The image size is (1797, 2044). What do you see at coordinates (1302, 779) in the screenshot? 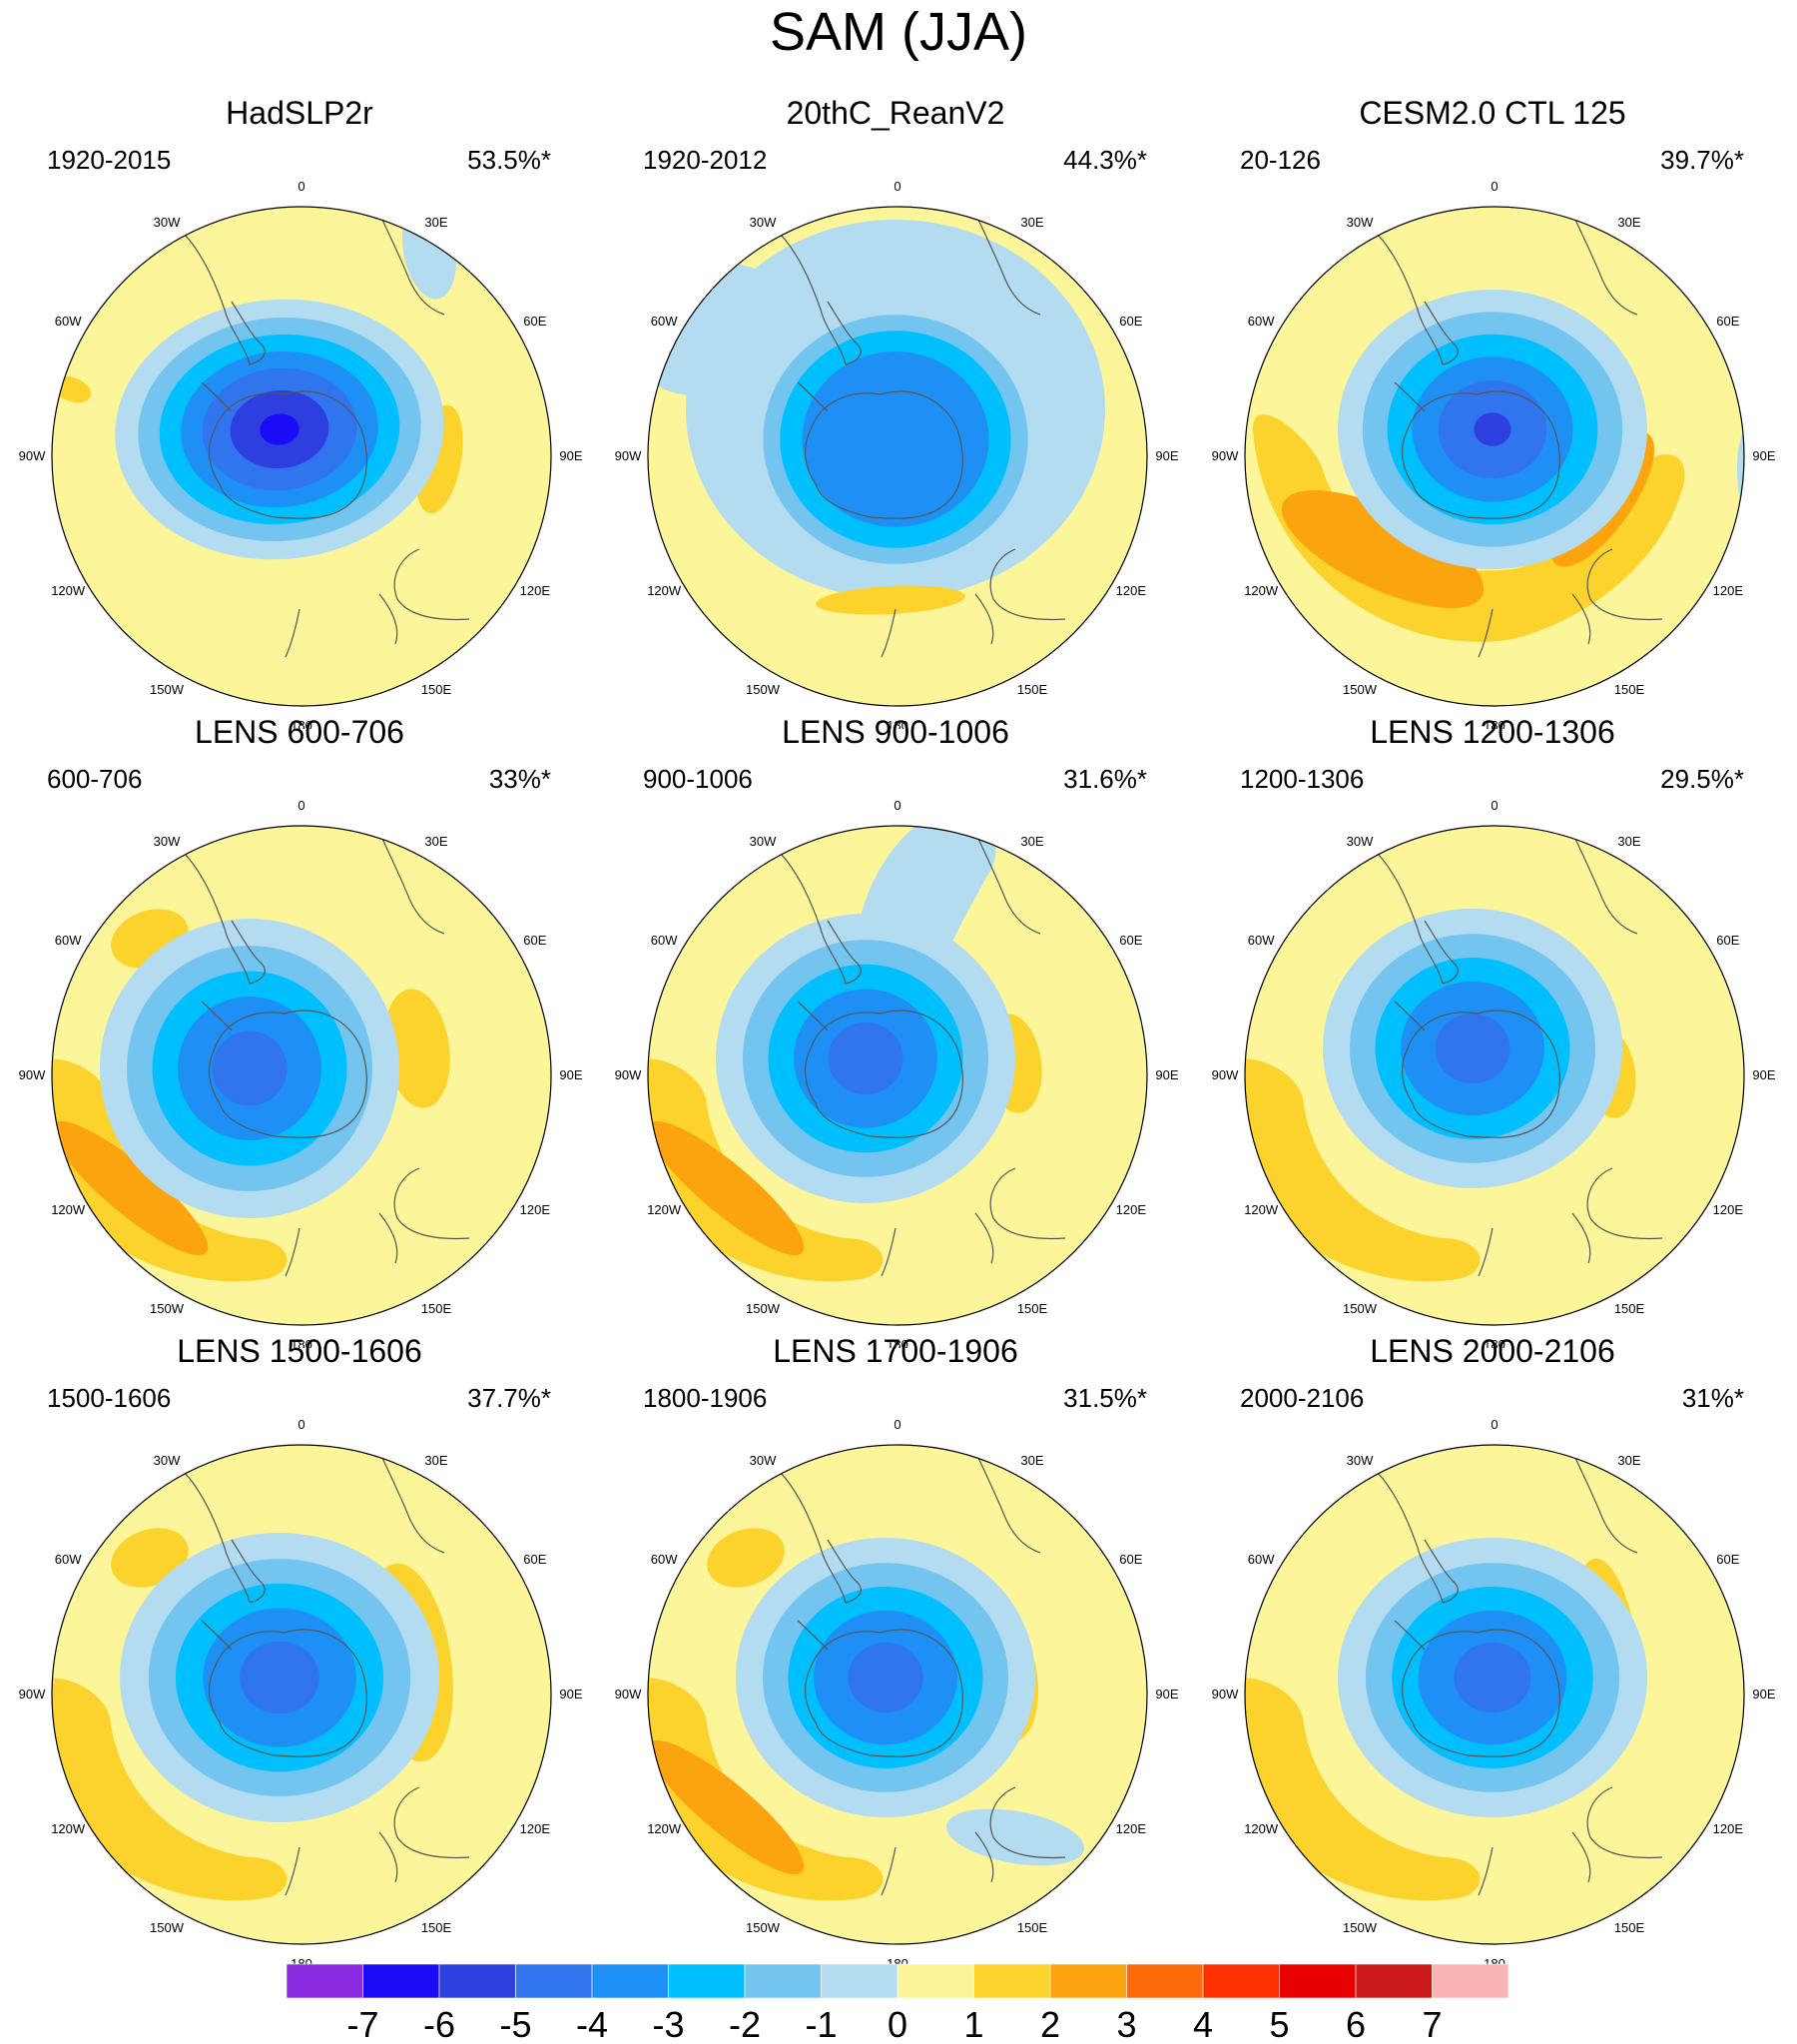
I see `panel-period: 1200-1306` at bounding box center [1302, 779].